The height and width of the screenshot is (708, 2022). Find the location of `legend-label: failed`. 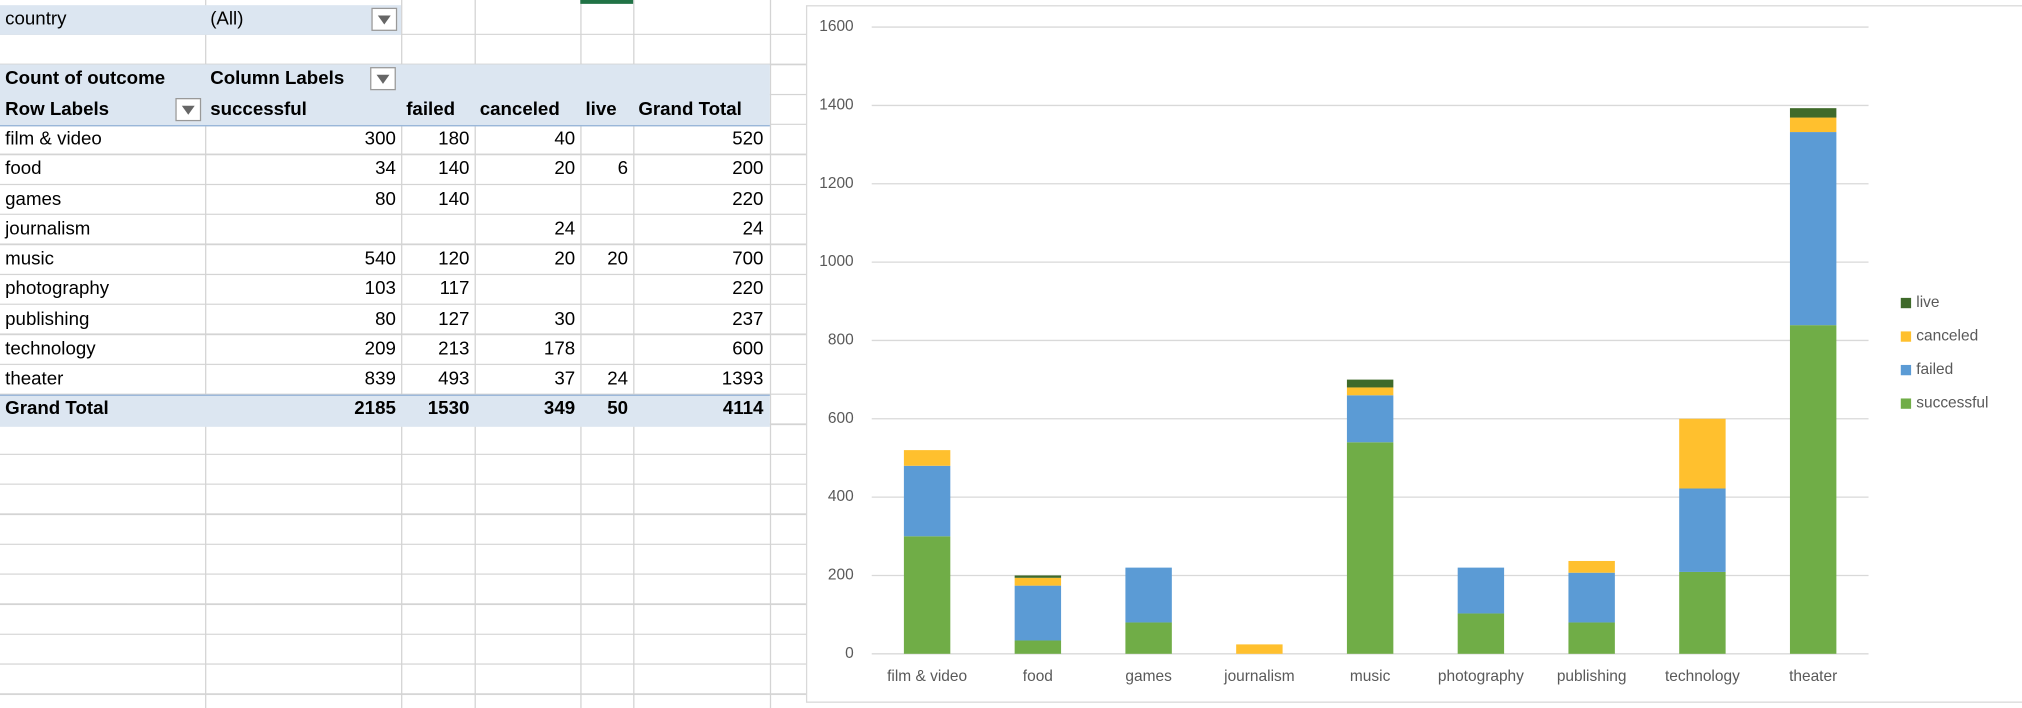

legend-label: failed is located at coordinates (1934, 369).